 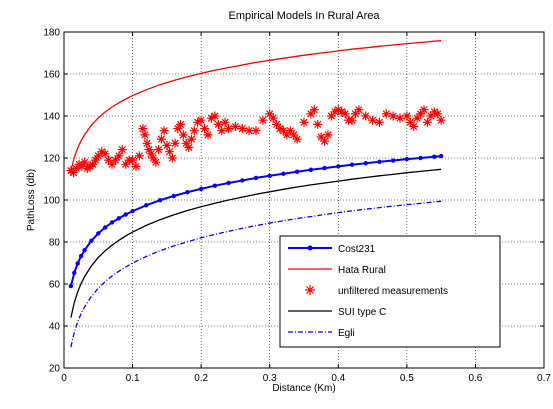 What do you see at coordinates (64, 378) in the screenshot?
I see `x-tick-label: 0` at bounding box center [64, 378].